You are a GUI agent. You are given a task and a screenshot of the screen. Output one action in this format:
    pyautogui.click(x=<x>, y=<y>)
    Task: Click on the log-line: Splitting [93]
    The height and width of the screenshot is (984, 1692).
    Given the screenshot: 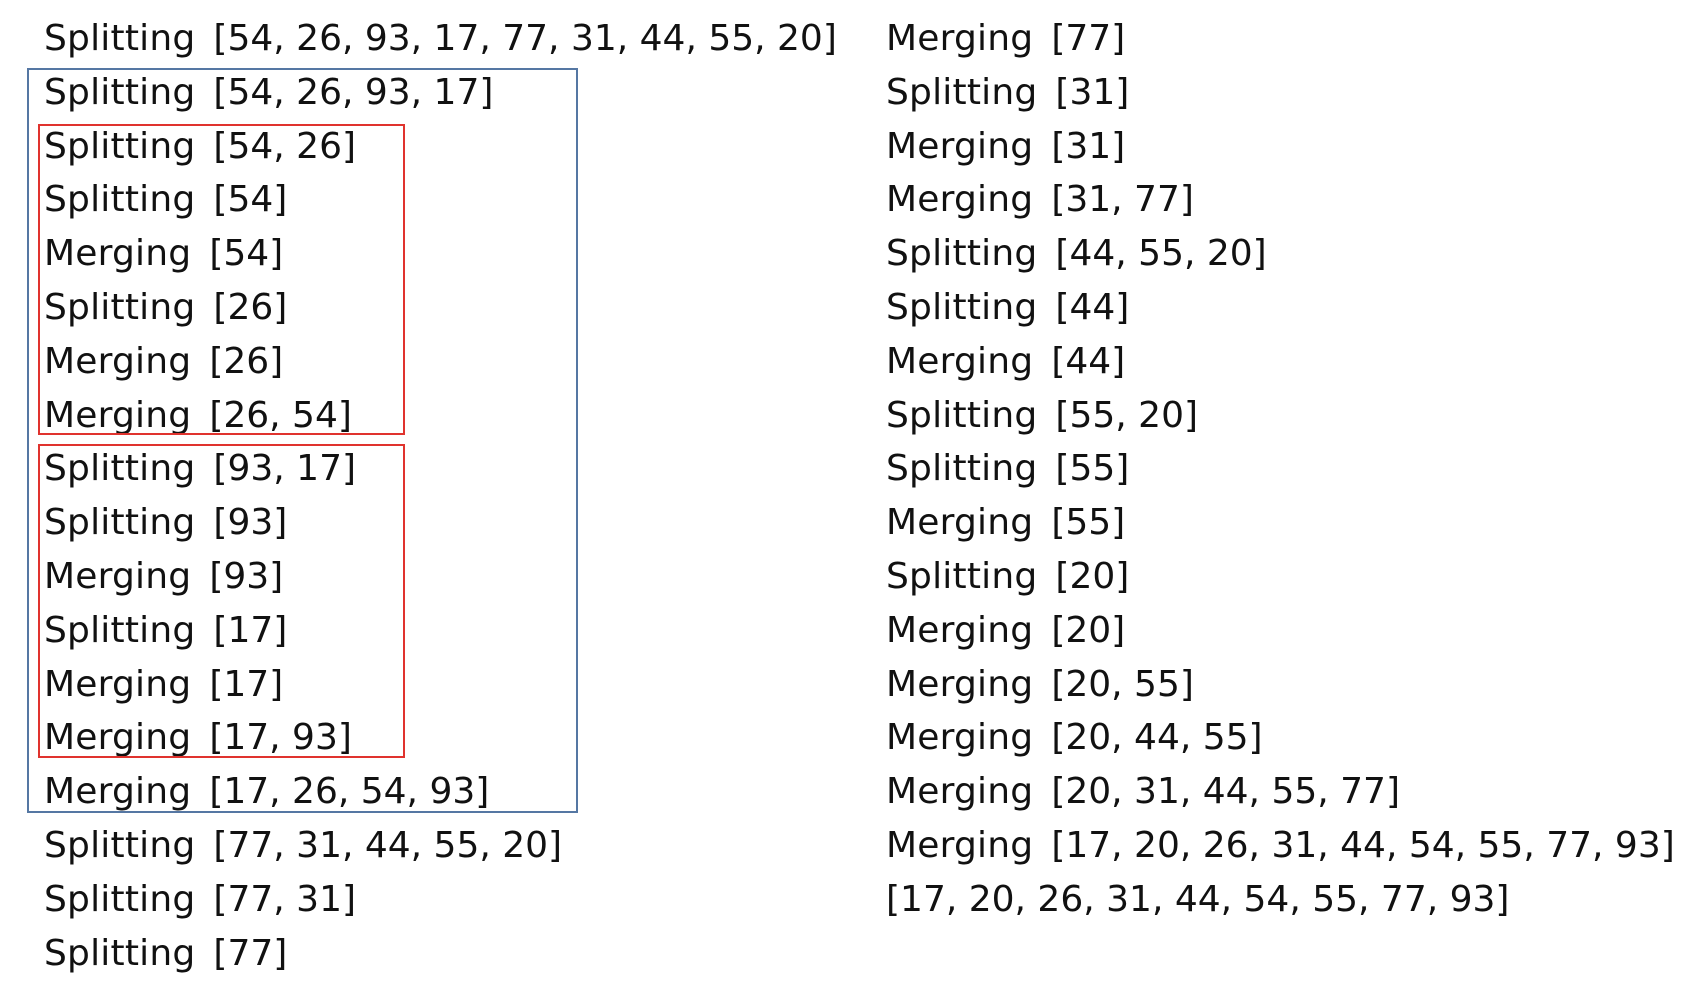 What is the action you would take?
    pyautogui.click(x=440, y=523)
    